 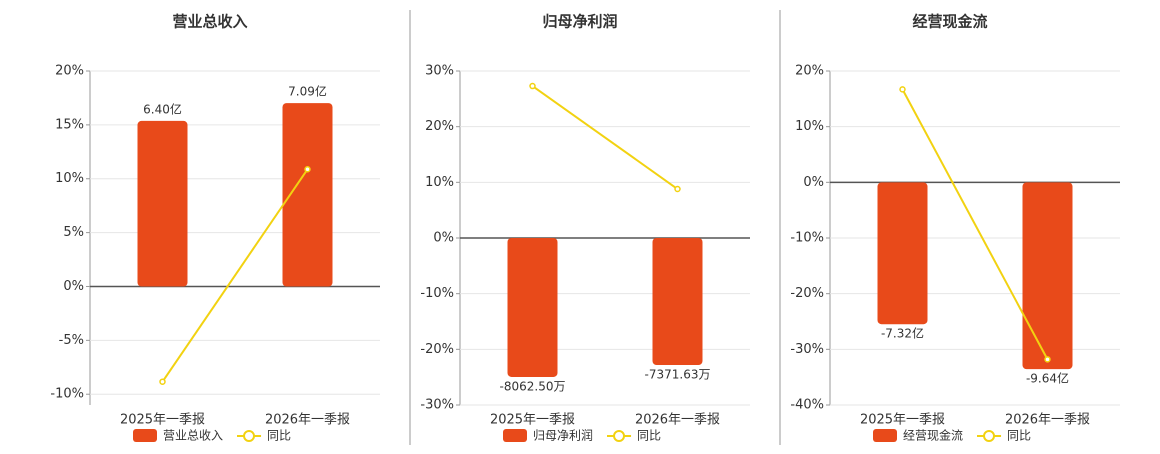 What do you see at coordinates (69, 124) in the screenshot?
I see `y-tick-label: 15%` at bounding box center [69, 124].